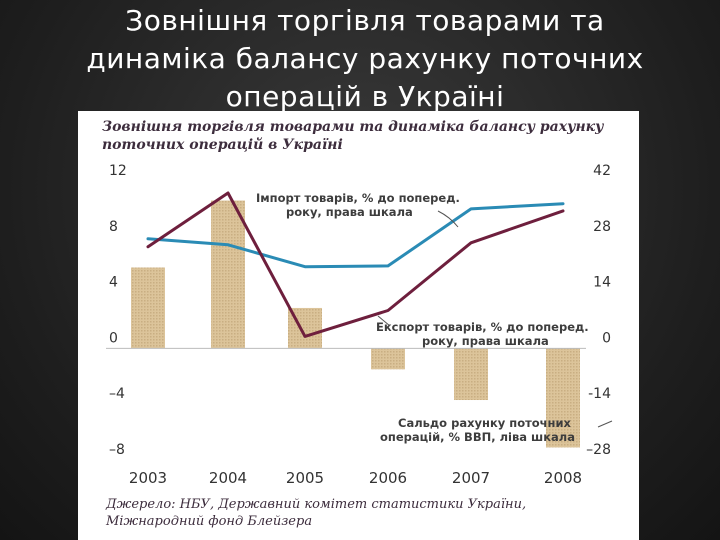 Image resolution: width=720 pixels, height=540 pixels. I want to click on bar-2007, so click(471, 374).